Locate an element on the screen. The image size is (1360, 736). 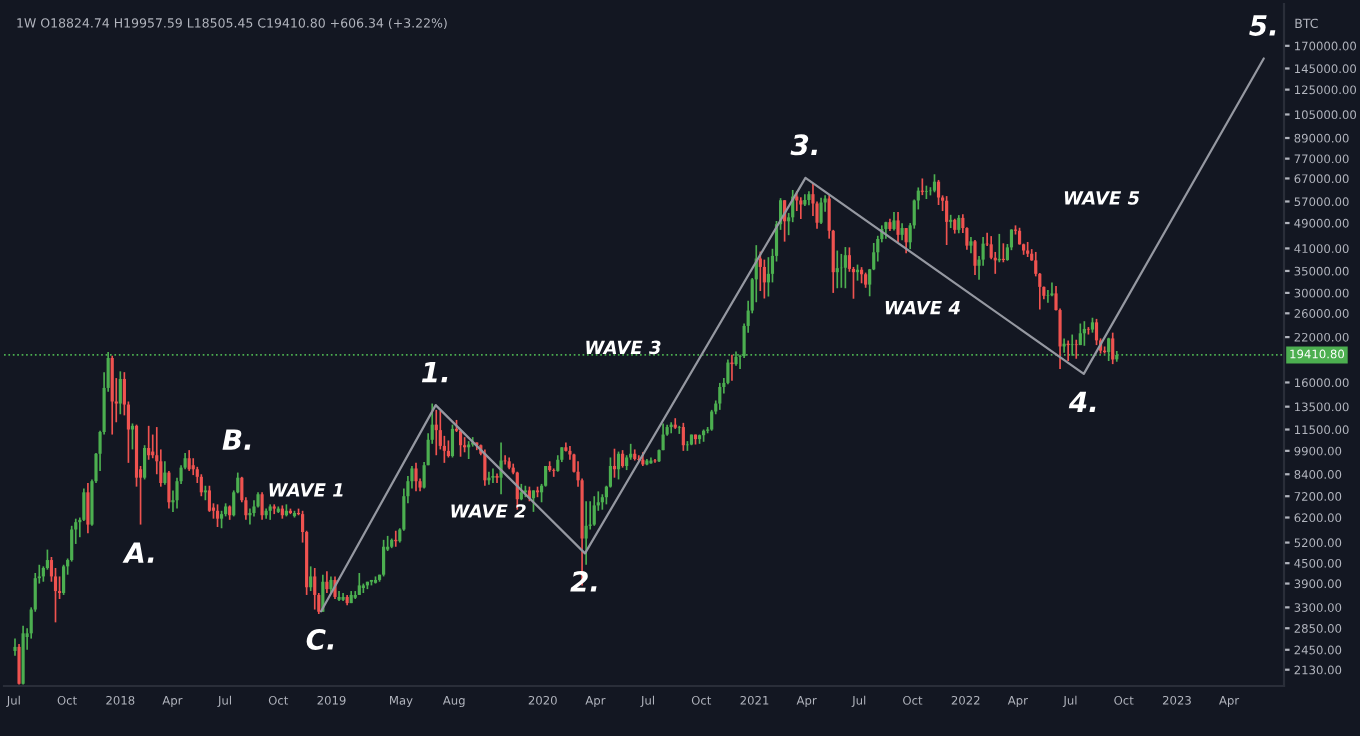
annotation: 5. is located at coordinates (1262, 25).